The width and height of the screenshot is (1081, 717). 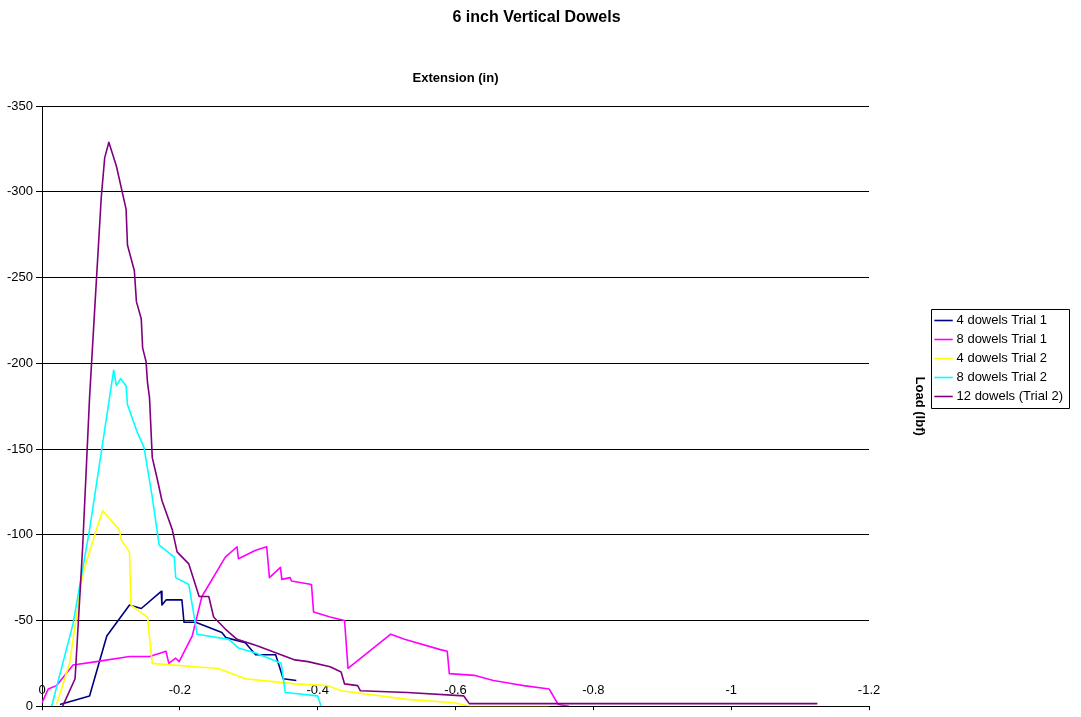 I want to click on legend-label: 4 dowels Trial 2, so click(x=1001, y=358).